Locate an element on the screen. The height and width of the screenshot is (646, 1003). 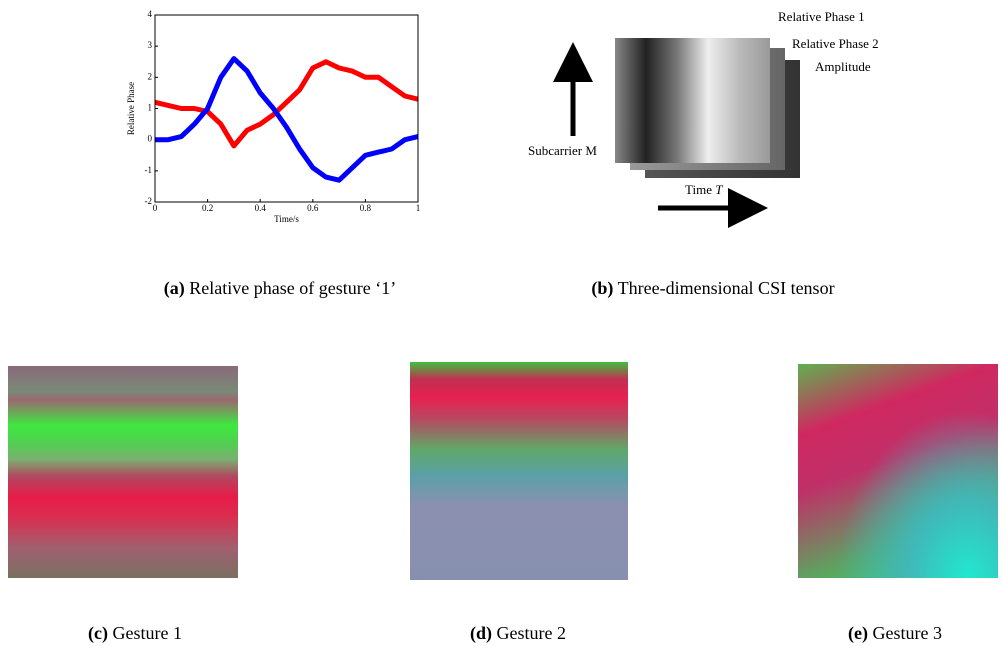
caption-label: (e) is located at coordinates (858, 633).